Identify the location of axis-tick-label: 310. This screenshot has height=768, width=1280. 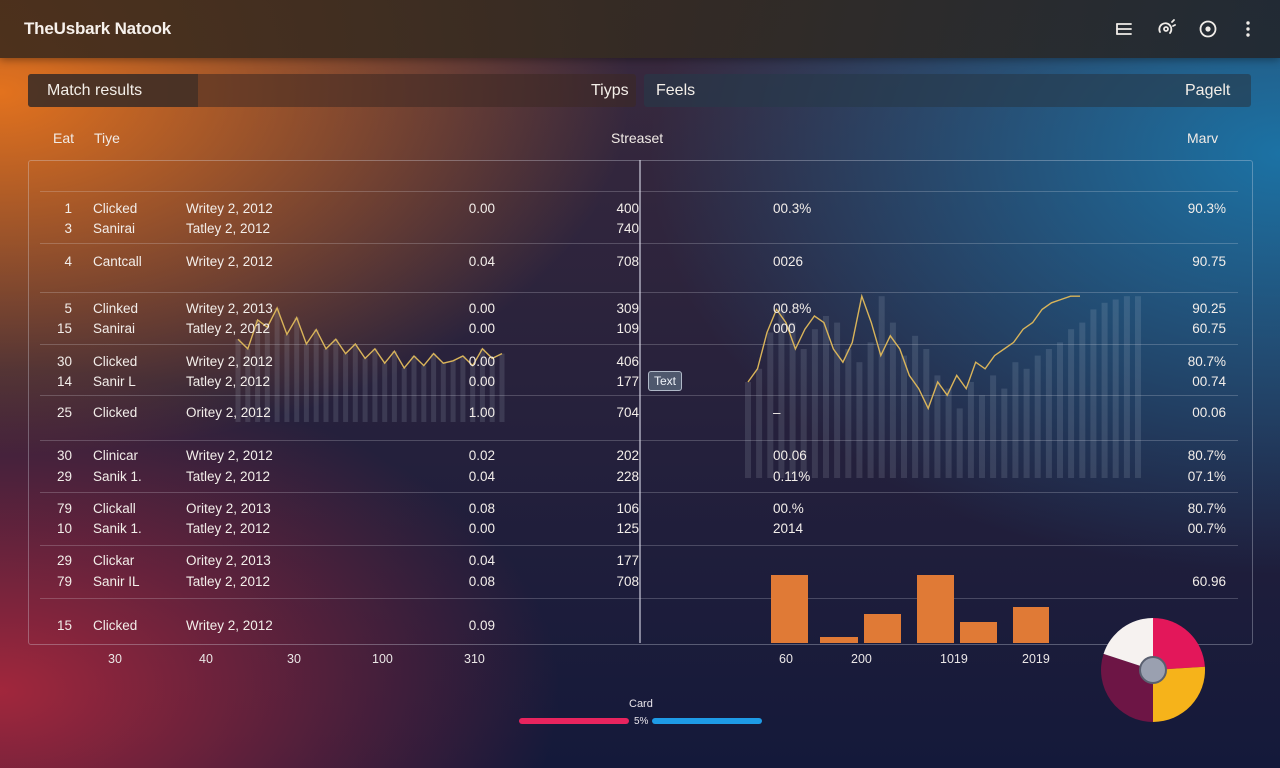
(474, 659).